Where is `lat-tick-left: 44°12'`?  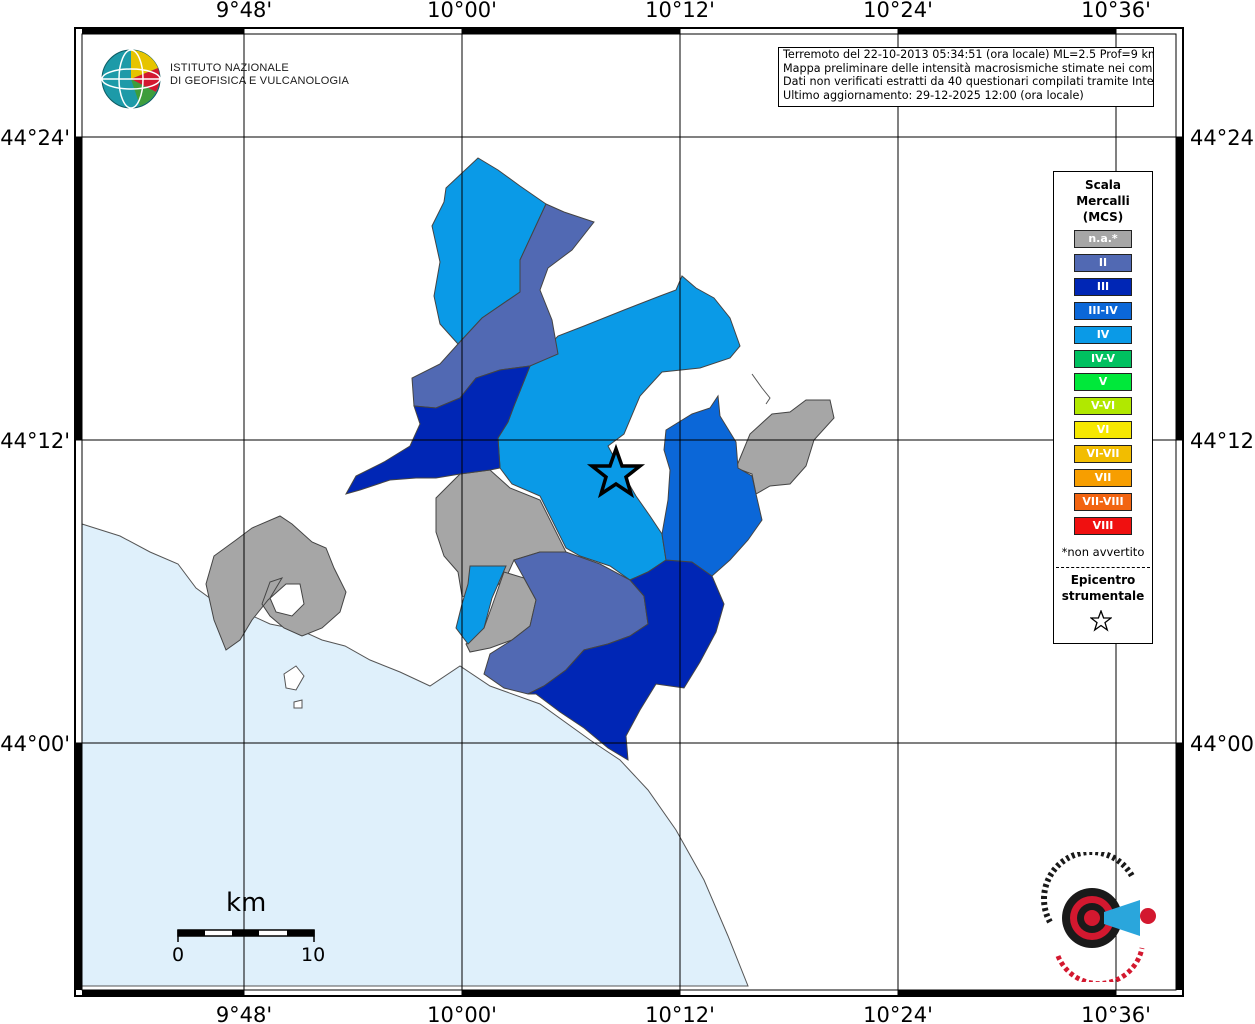
lat-tick-left: 44°12' is located at coordinates (35, 441).